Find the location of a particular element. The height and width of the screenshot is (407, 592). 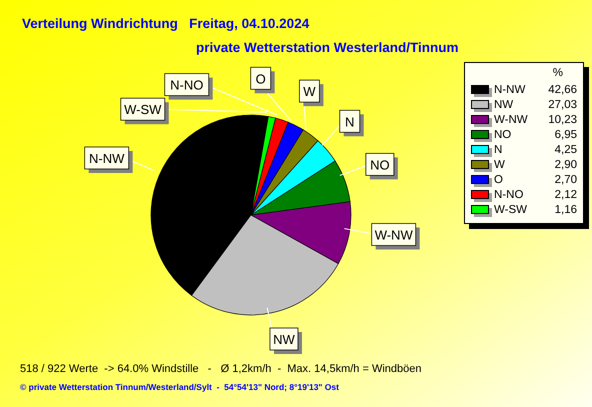

slice-label: W-NW is located at coordinates (394, 235).